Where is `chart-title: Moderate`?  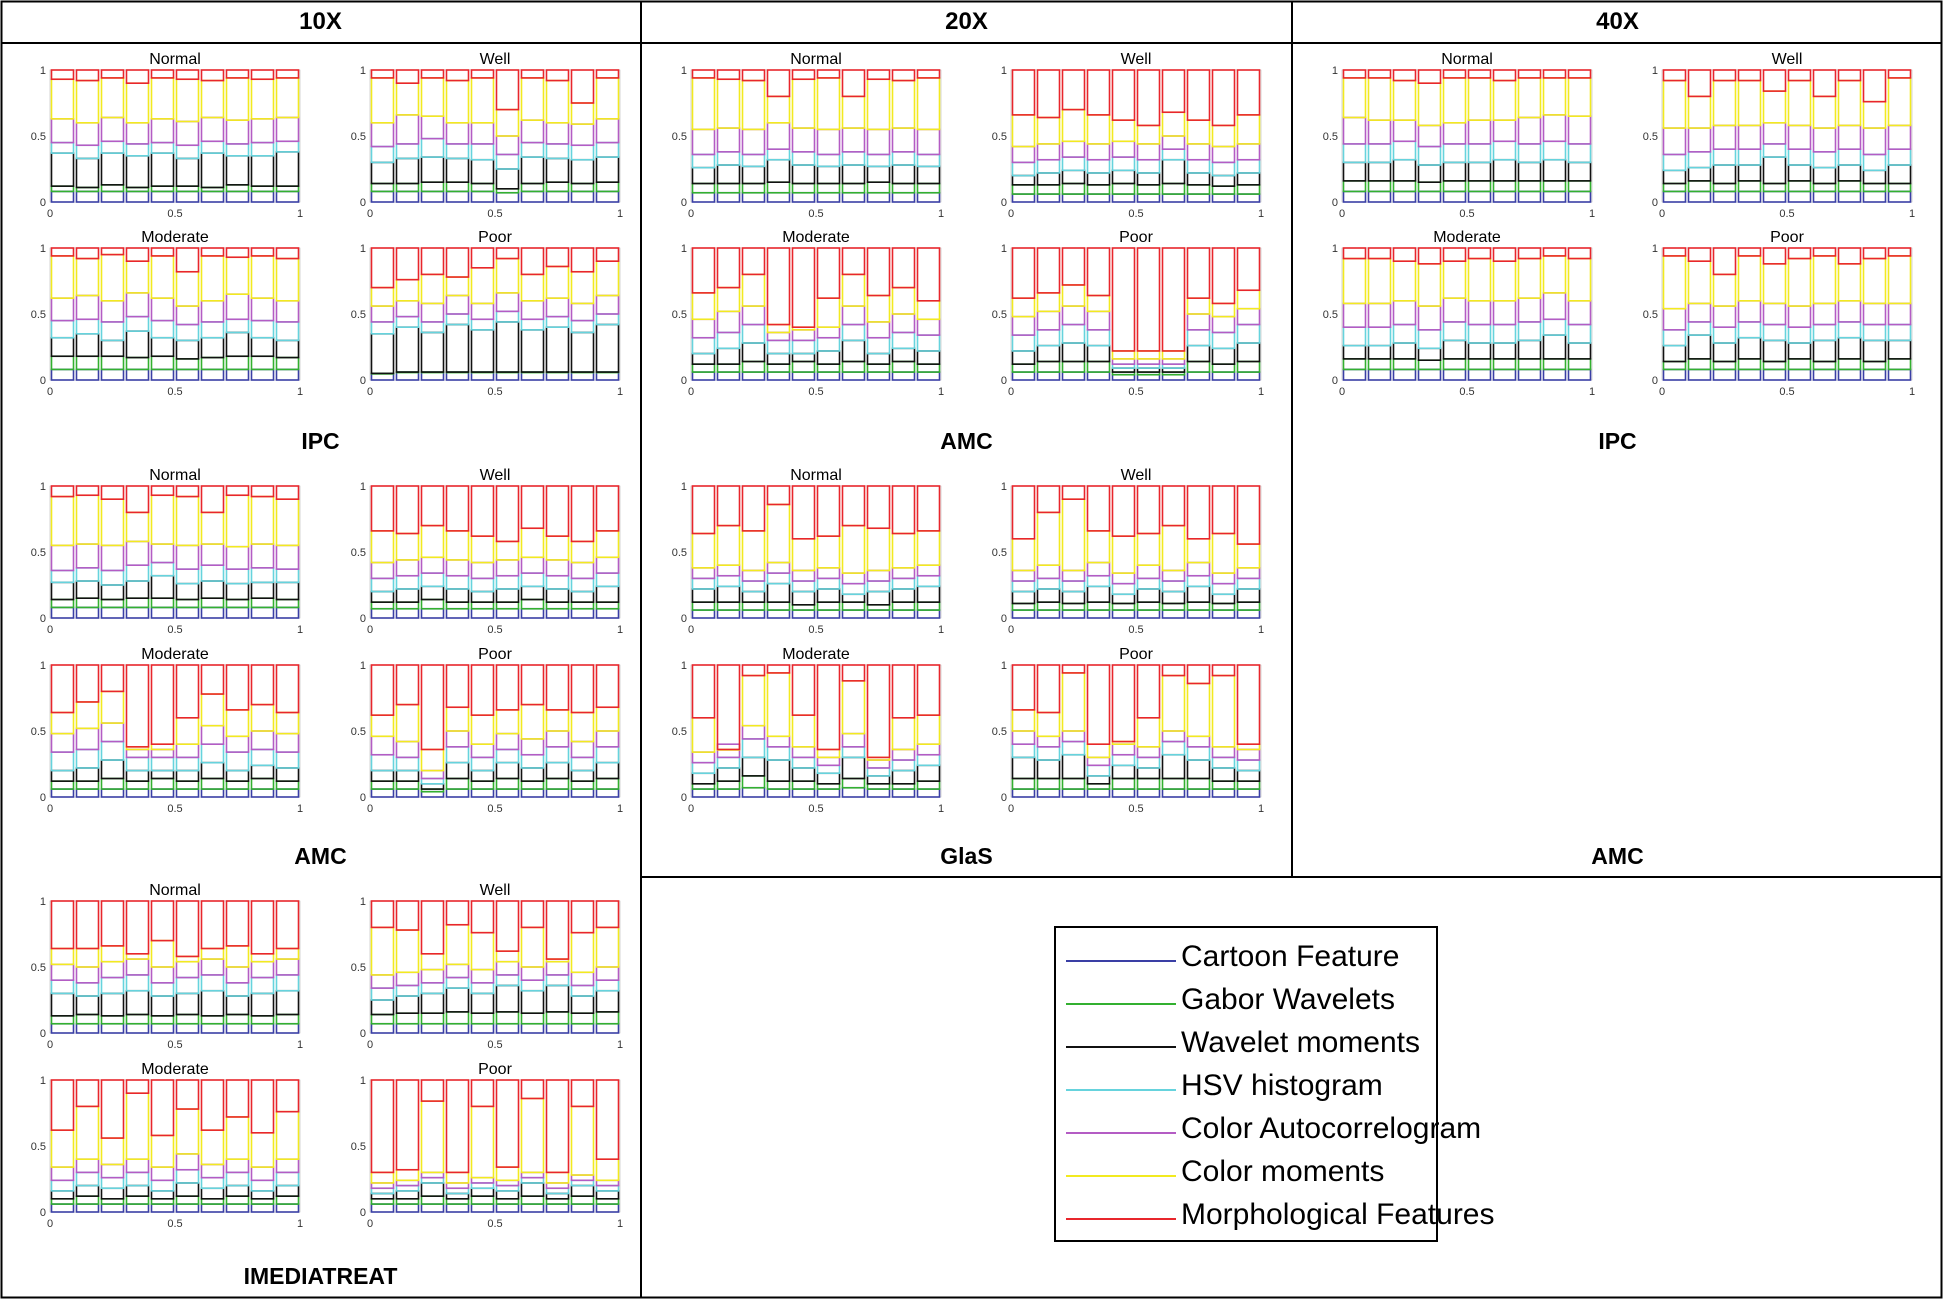 chart-title: Moderate is located at coordinates (816, 654).